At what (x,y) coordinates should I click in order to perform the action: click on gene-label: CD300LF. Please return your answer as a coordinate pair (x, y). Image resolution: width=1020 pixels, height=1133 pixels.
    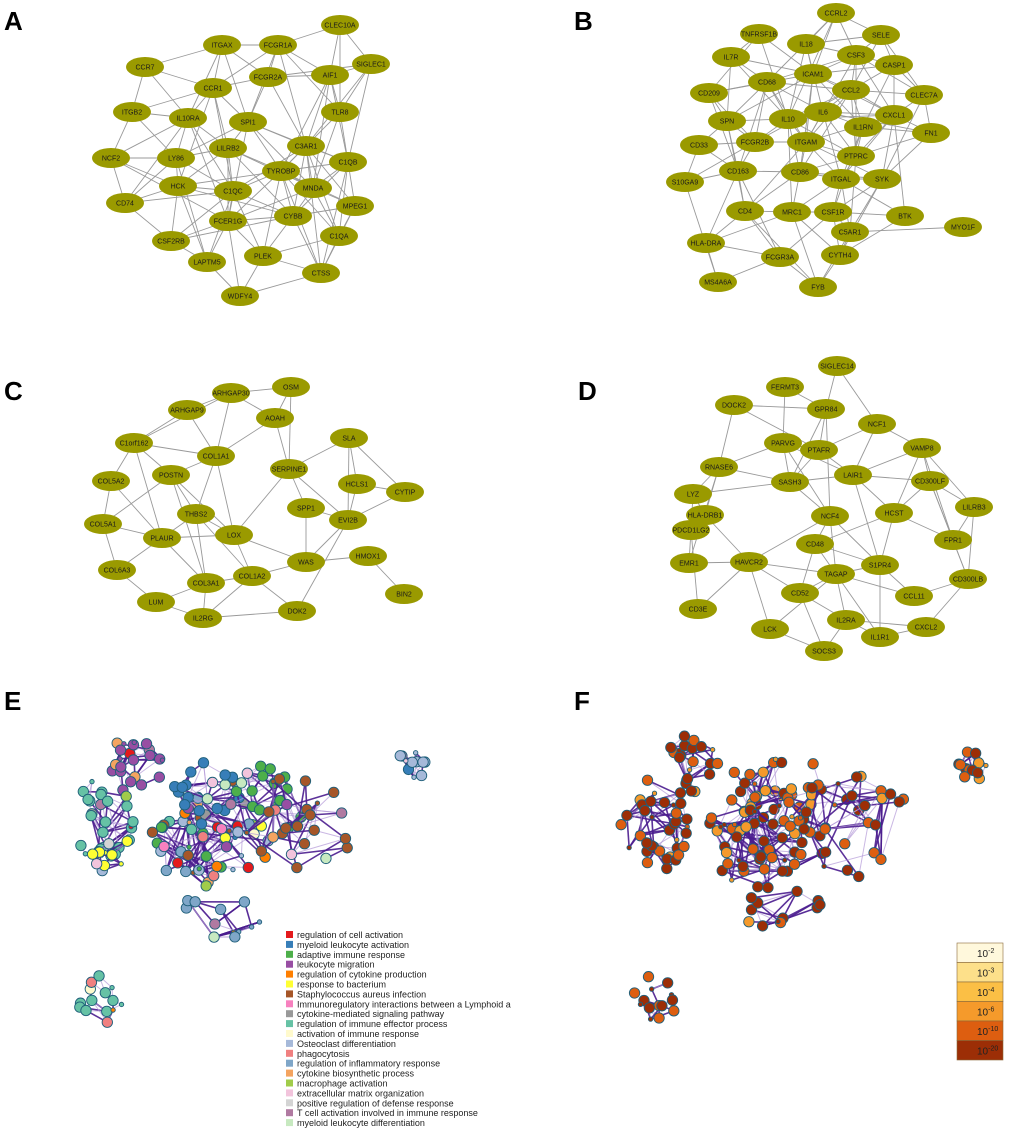
    Looking at the image, I should click on (930, 482).